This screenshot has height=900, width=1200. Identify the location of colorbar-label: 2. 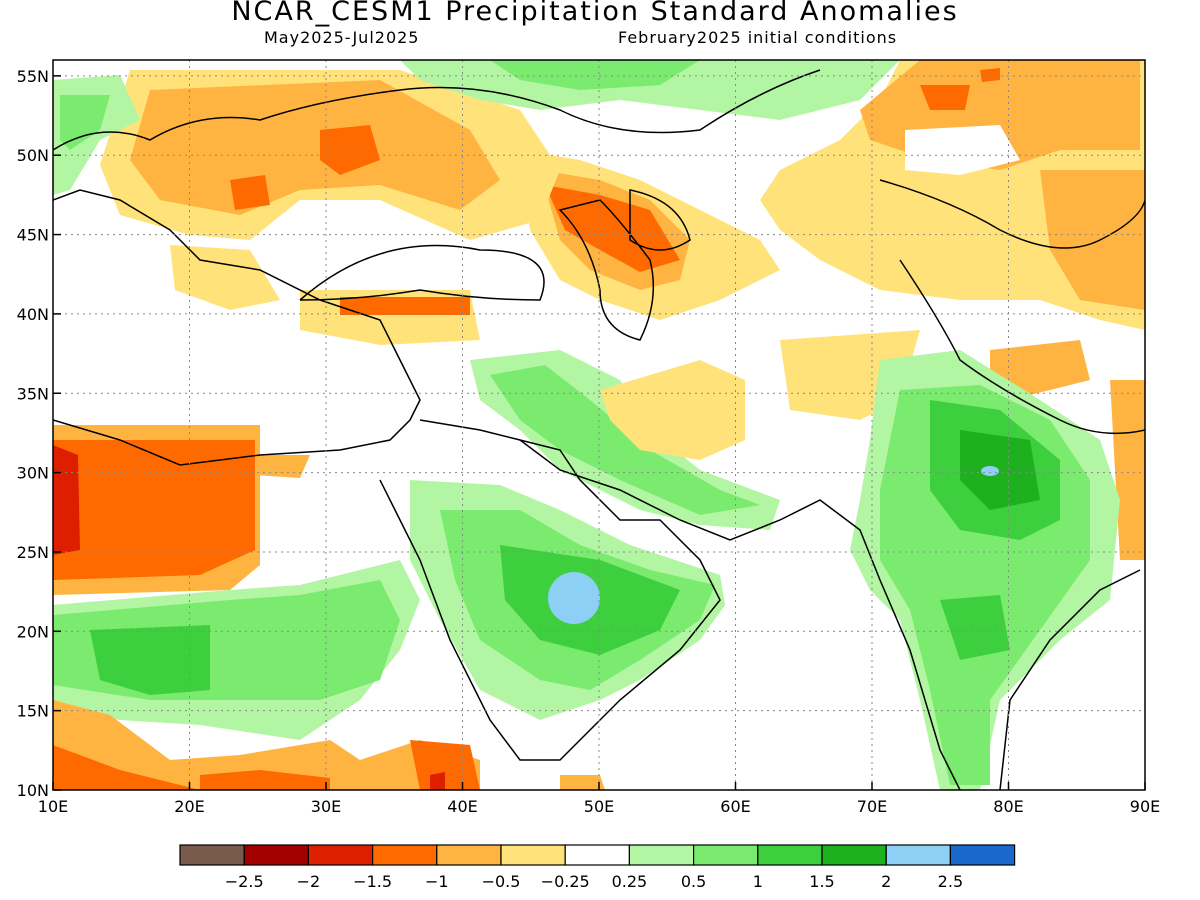
(886, 881).